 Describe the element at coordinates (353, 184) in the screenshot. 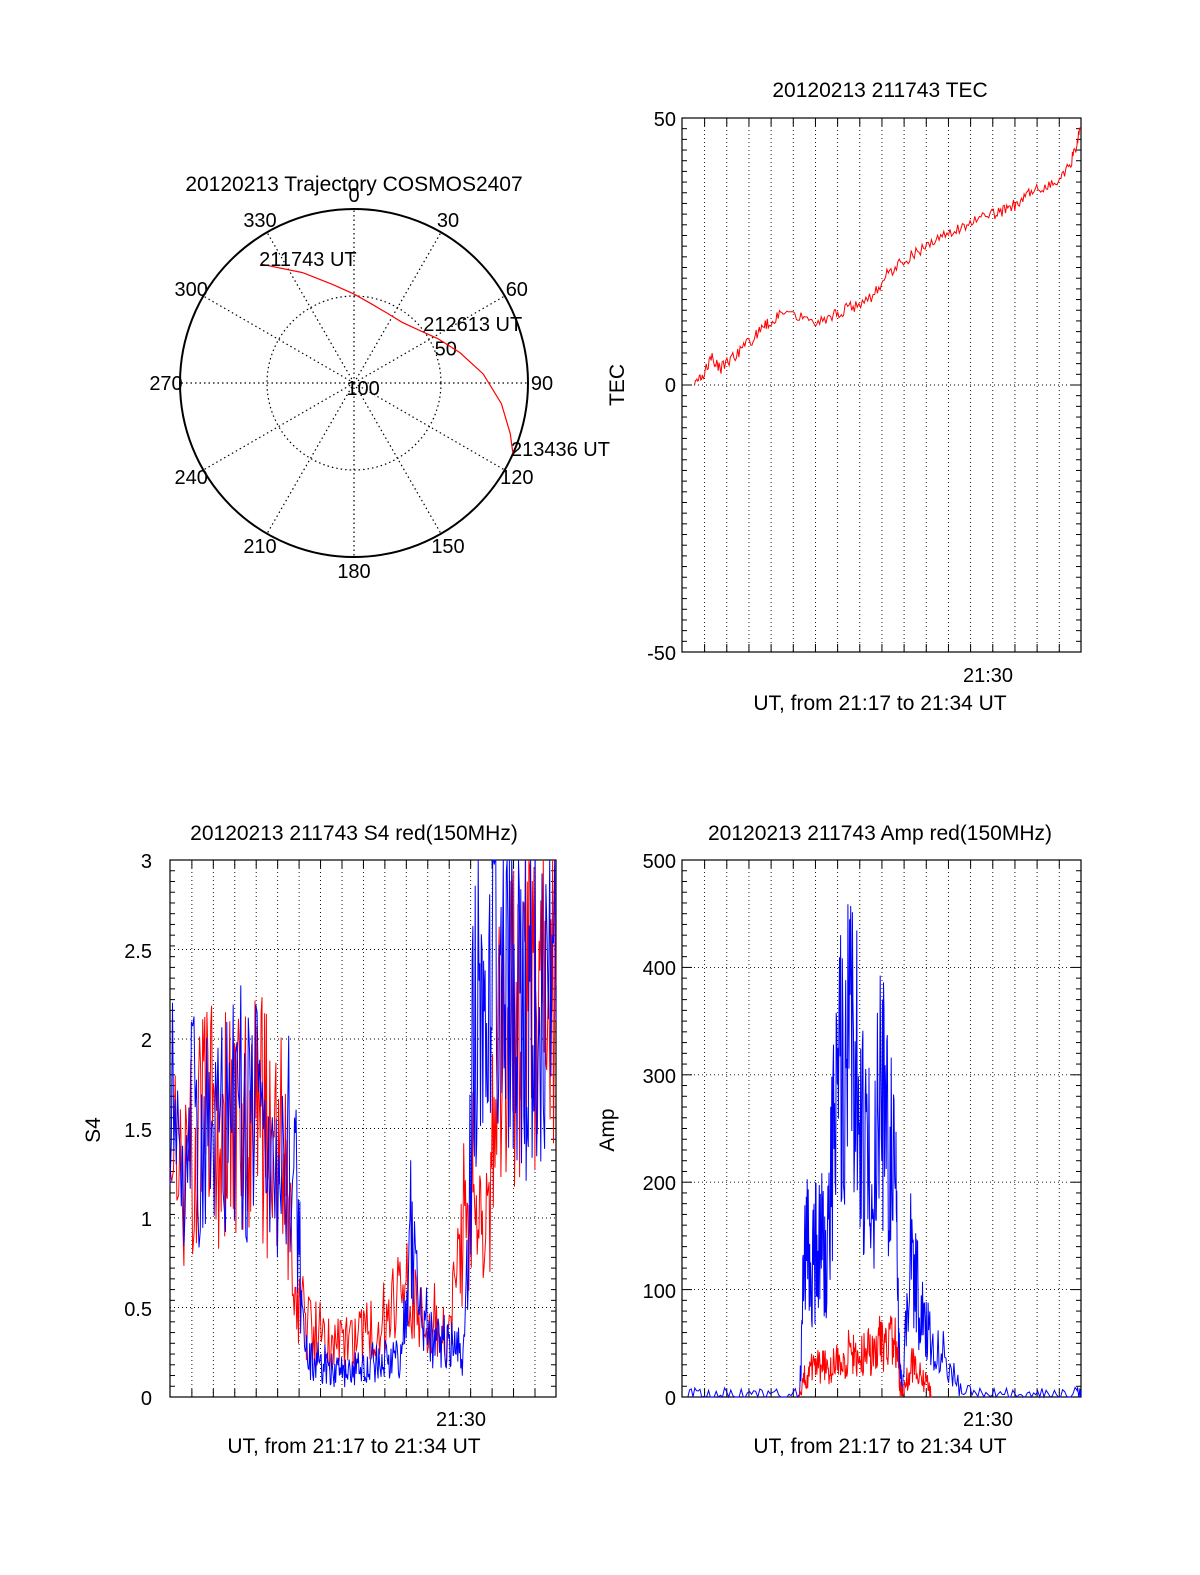

I see `polar-chart-title: 20120213 Trajectory COSMOS2407` at that location.